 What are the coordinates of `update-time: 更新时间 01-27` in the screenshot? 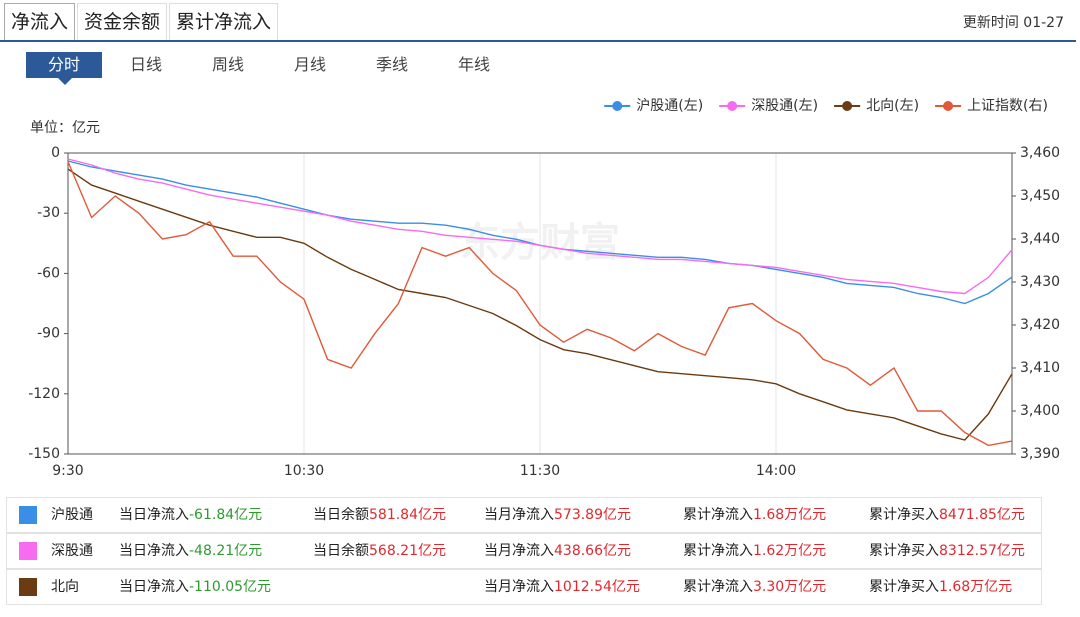 It's located at (1013, 23).